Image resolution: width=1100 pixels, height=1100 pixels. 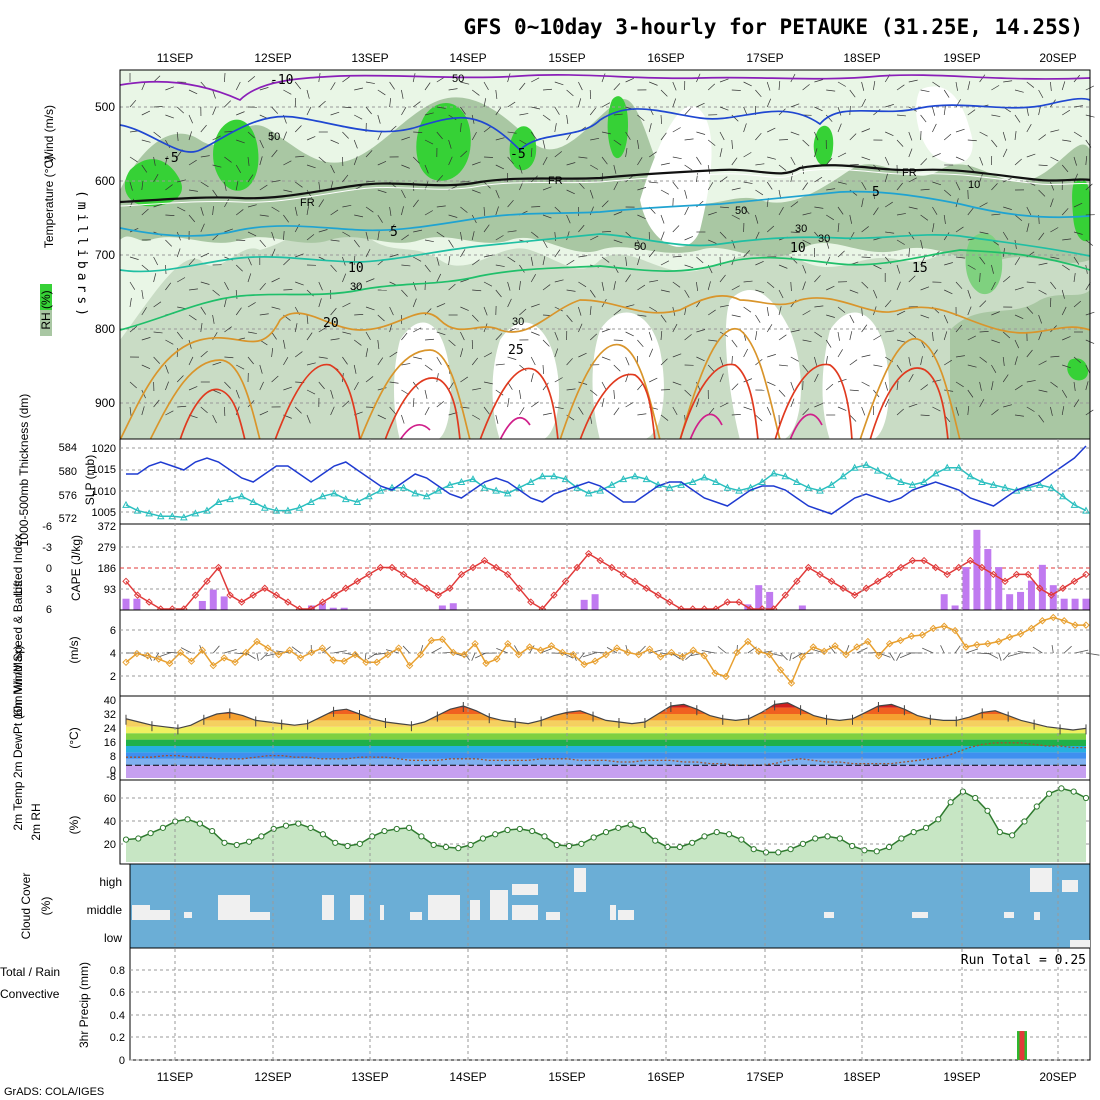 What do you see at coordinates (606, 749) in the screenshot?
I see `temp-band` at bounding box center [606, 749].